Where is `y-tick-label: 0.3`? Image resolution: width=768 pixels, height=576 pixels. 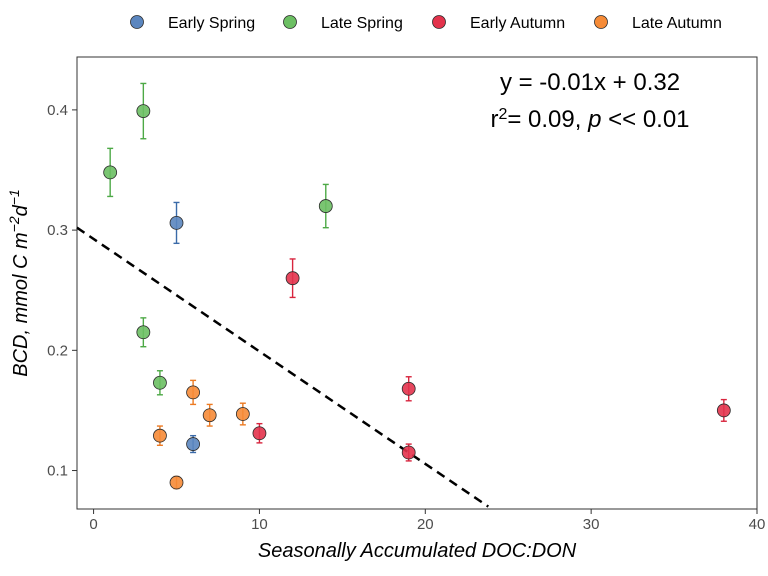
y-tick-label: 0.3 is located at coordinates (57, 230).